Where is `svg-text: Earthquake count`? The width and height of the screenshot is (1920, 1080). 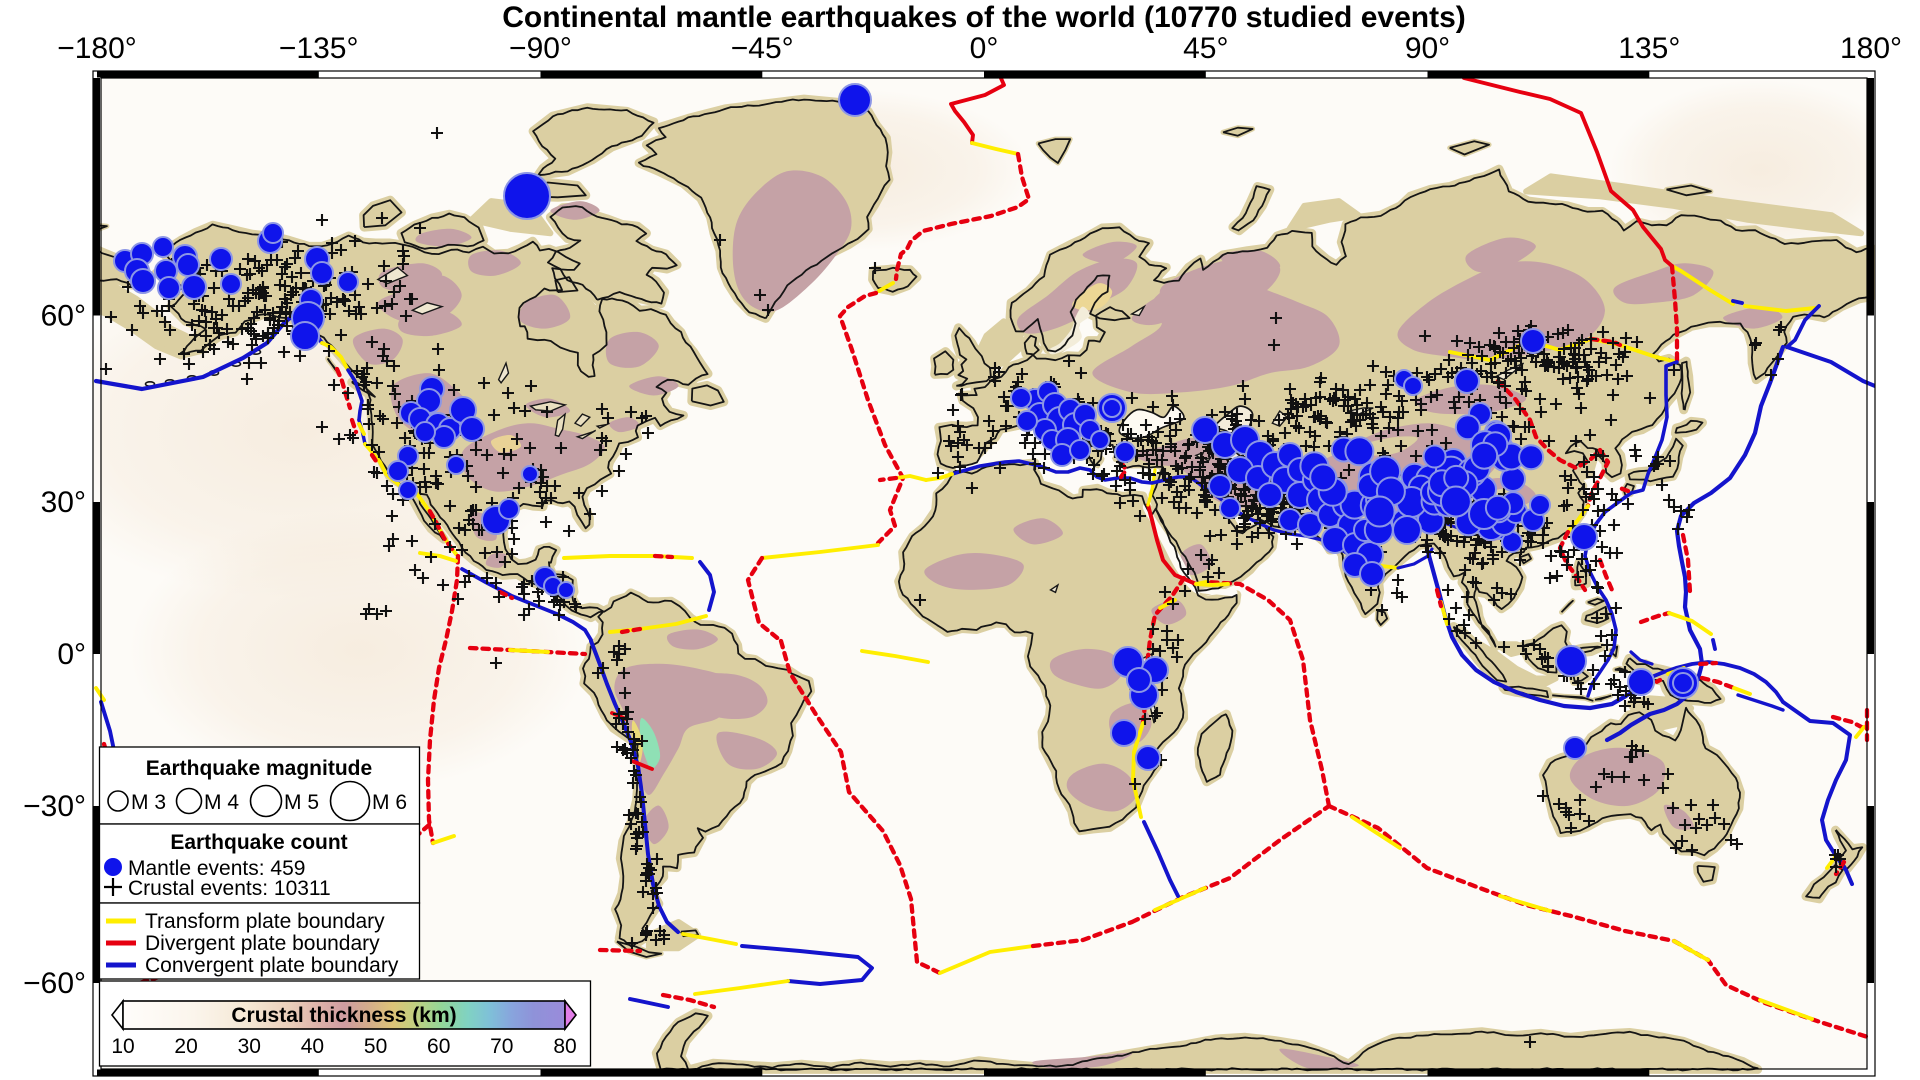
svg-text: Earthquake count is located at coordinates (258, 842).